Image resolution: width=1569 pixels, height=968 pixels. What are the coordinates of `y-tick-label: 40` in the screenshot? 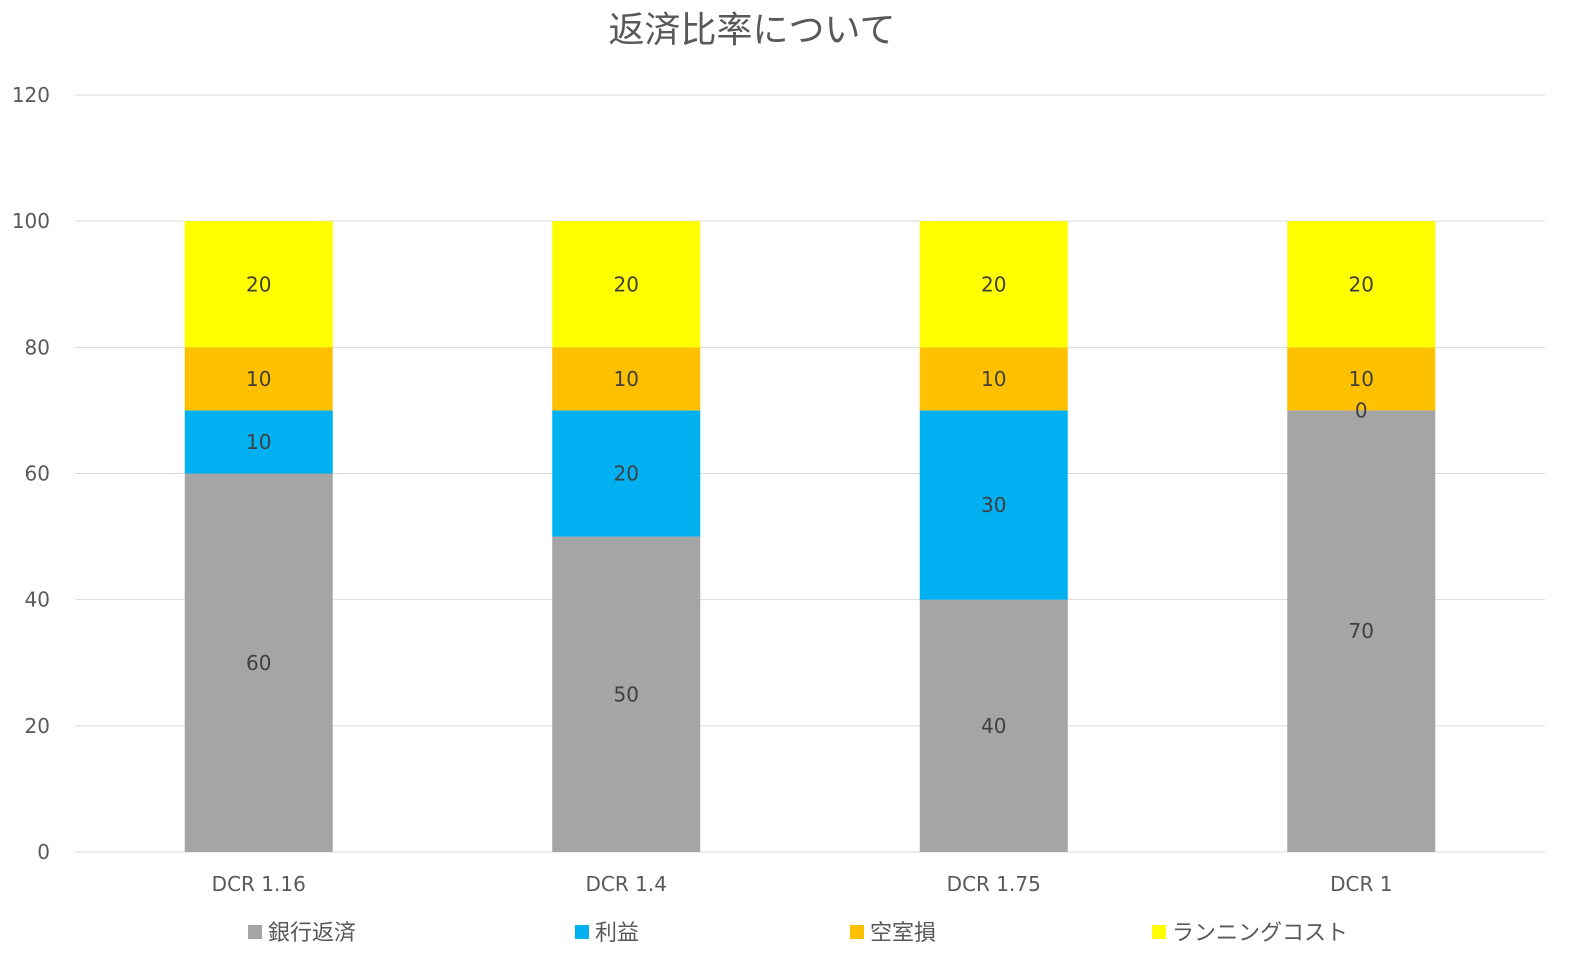 It's located at (37, 600).